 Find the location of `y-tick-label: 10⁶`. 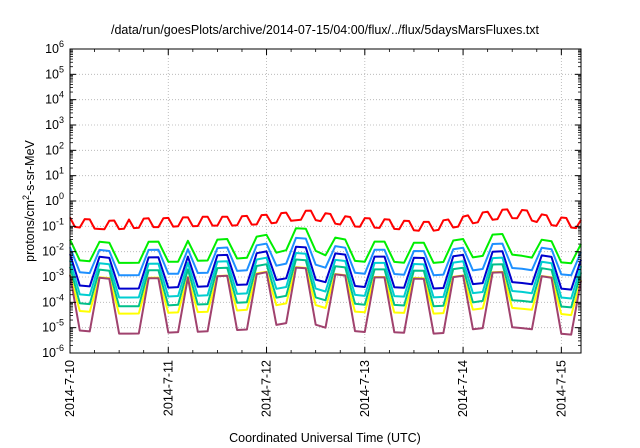

y-tick-label: 10⁶ is located at coordinates (54, 47).